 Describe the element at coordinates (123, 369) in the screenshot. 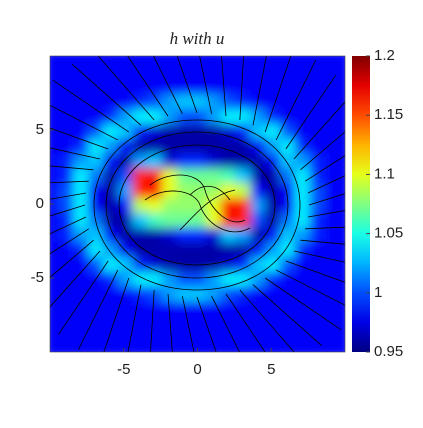

I see `x-tick-label: -5` at that location.